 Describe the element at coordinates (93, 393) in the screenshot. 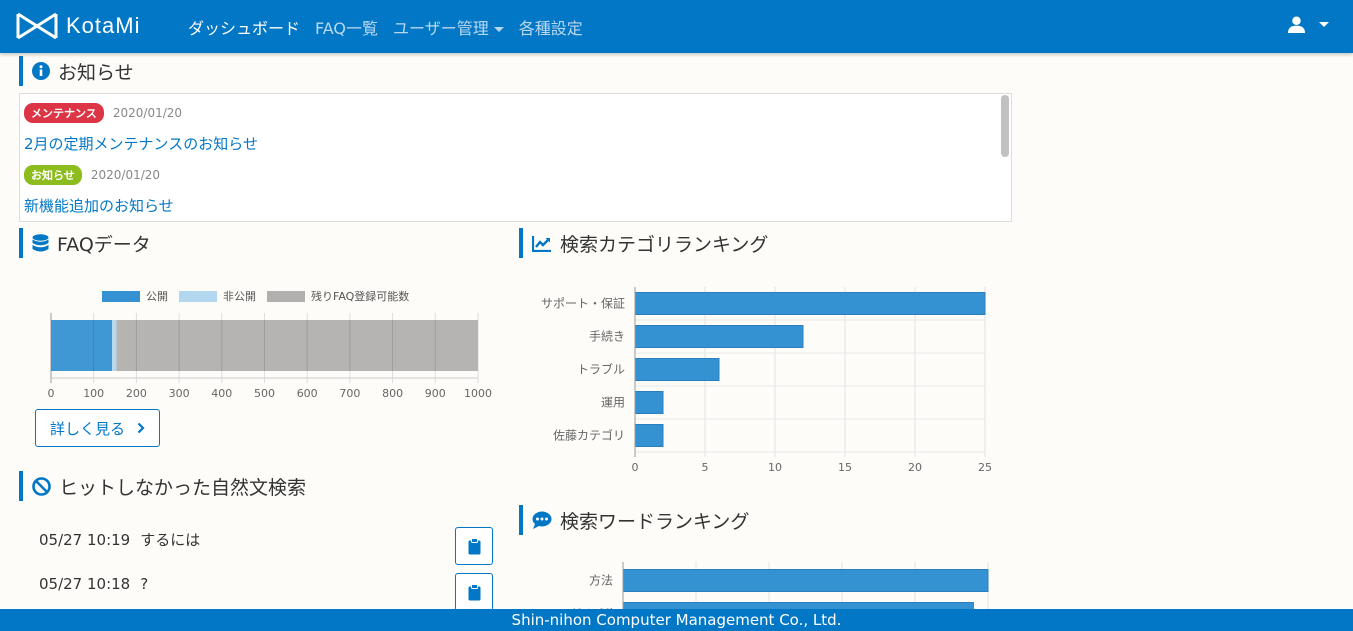

I see `x-tick-label: 100` at that location.